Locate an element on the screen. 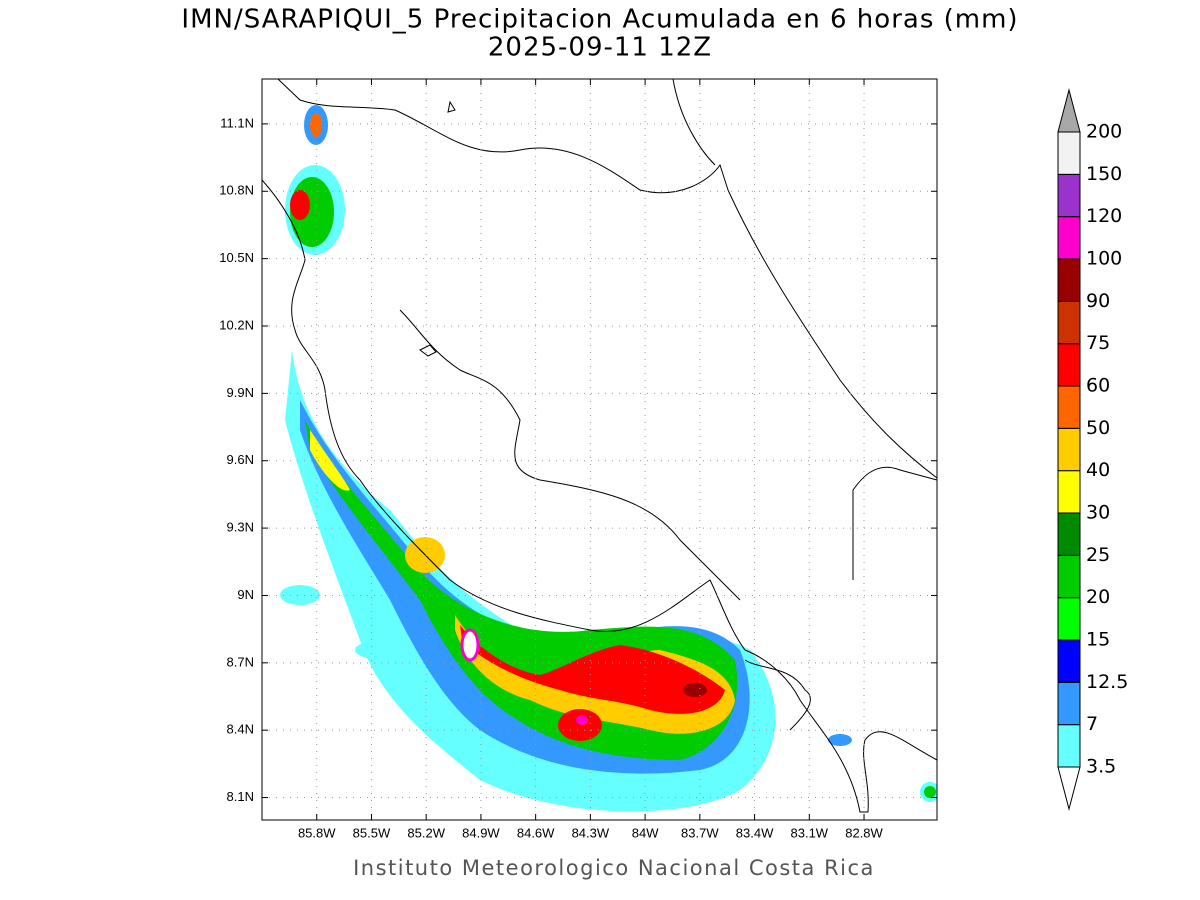  y-tick-label: 10.5N is located at coordinates (236, 257).